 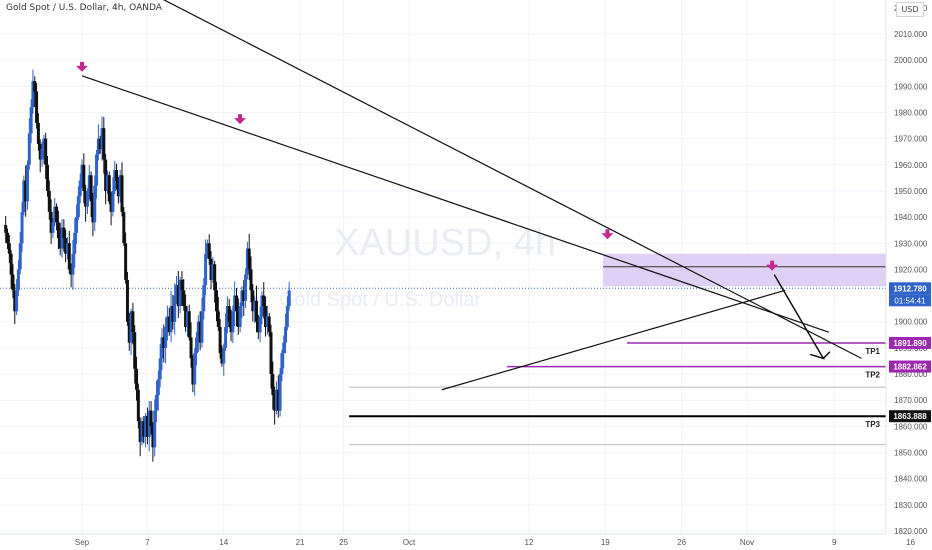 What do you see at coordinates (834, 542) in the screenshot?
I see `time-tick-label: 9` at bounding box center [834, 542].